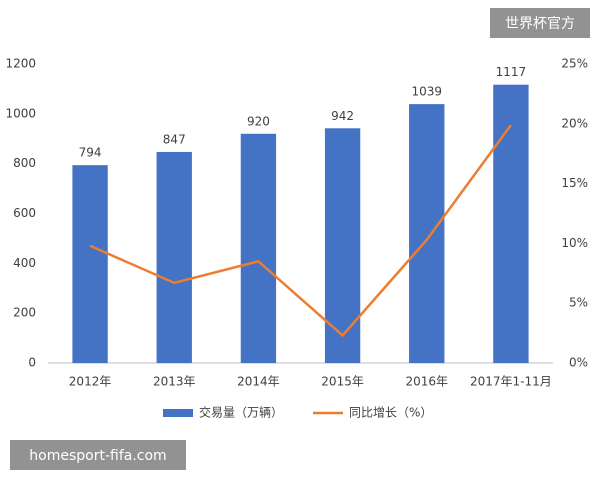 The image size is (600, 480). I want to click on legend-swatch, so click(178, 413).